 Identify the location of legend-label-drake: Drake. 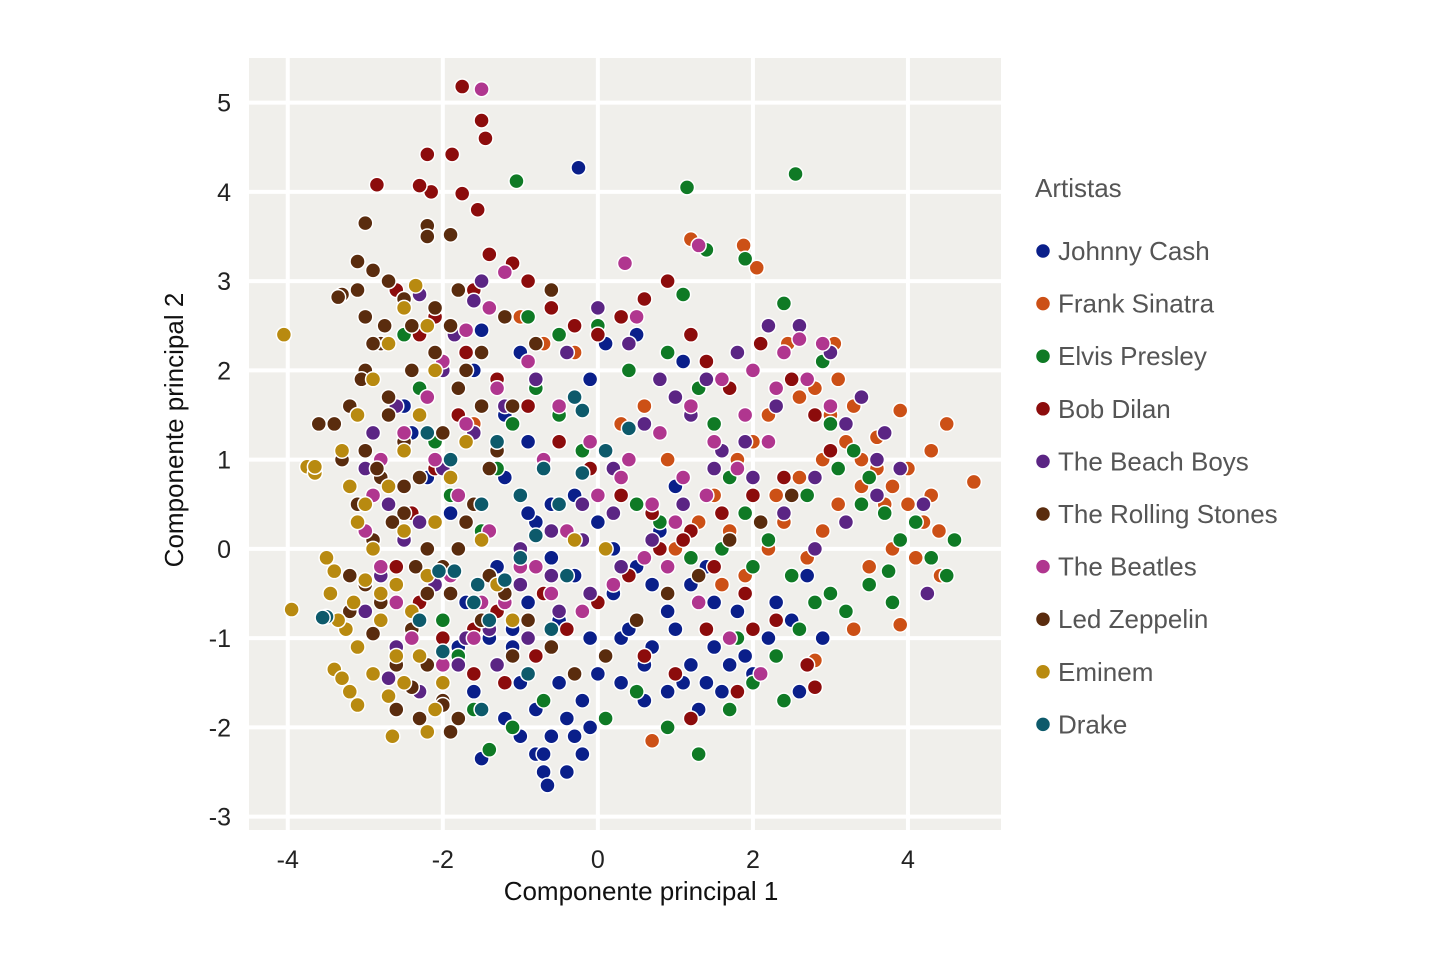
(1092, 724).